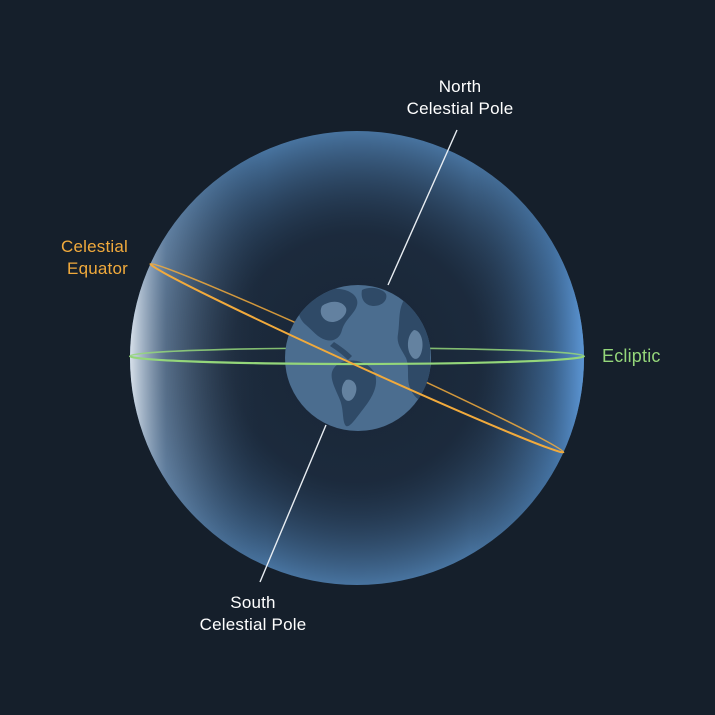 The width and height of the screenshot is (715, 715). Describe the element at coordinates (253, 602) in the screenshot. I see `south-pole-label-line1: South` at that location.